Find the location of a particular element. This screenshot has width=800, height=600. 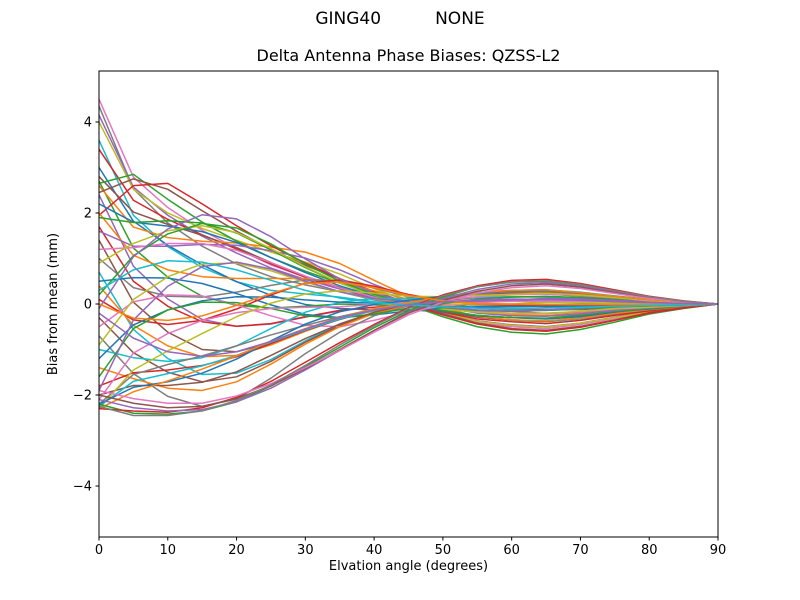

y-axis-label: Bias from mean (mm) is located at coordinates (53, 304).